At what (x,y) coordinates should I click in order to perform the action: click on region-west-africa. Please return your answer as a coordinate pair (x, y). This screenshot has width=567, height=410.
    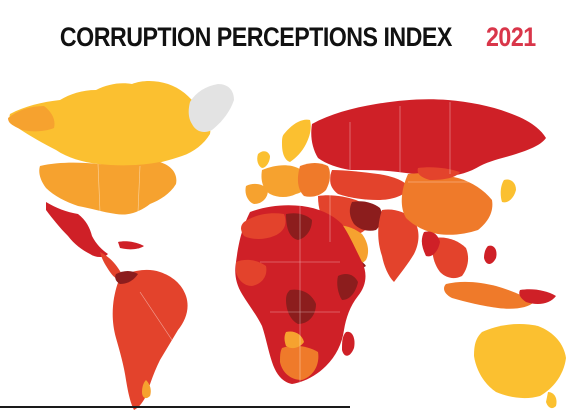
    Looking at the image, I should click on (251, 272).